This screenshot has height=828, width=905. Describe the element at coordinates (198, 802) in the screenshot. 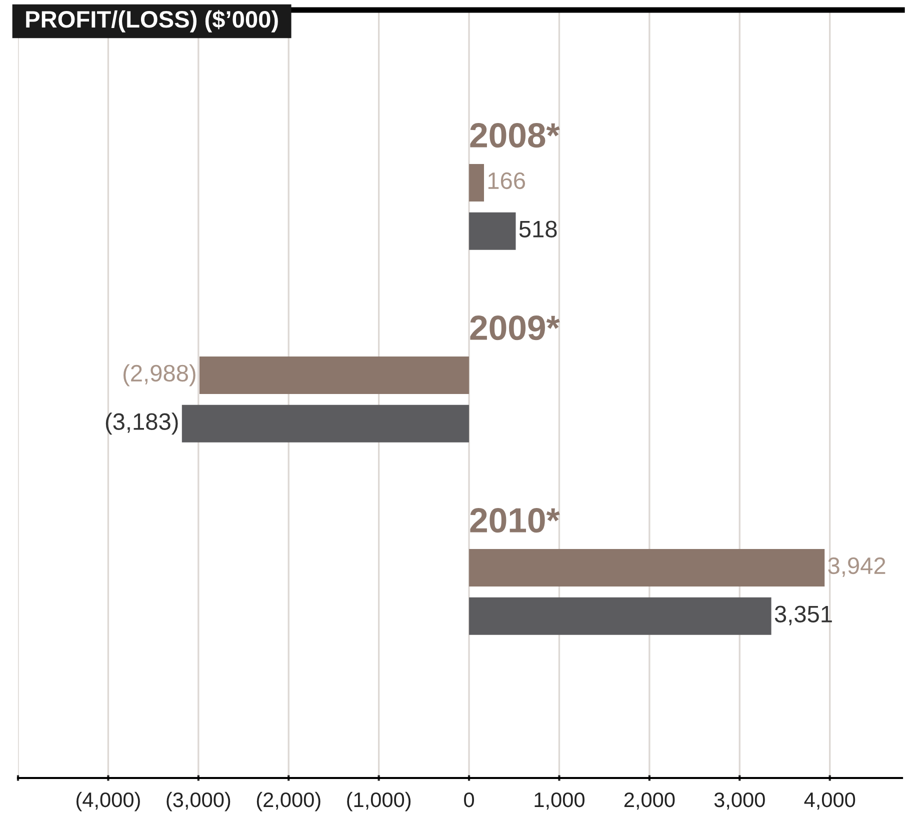

I see `x-tick-label: (3,000)` at that location.